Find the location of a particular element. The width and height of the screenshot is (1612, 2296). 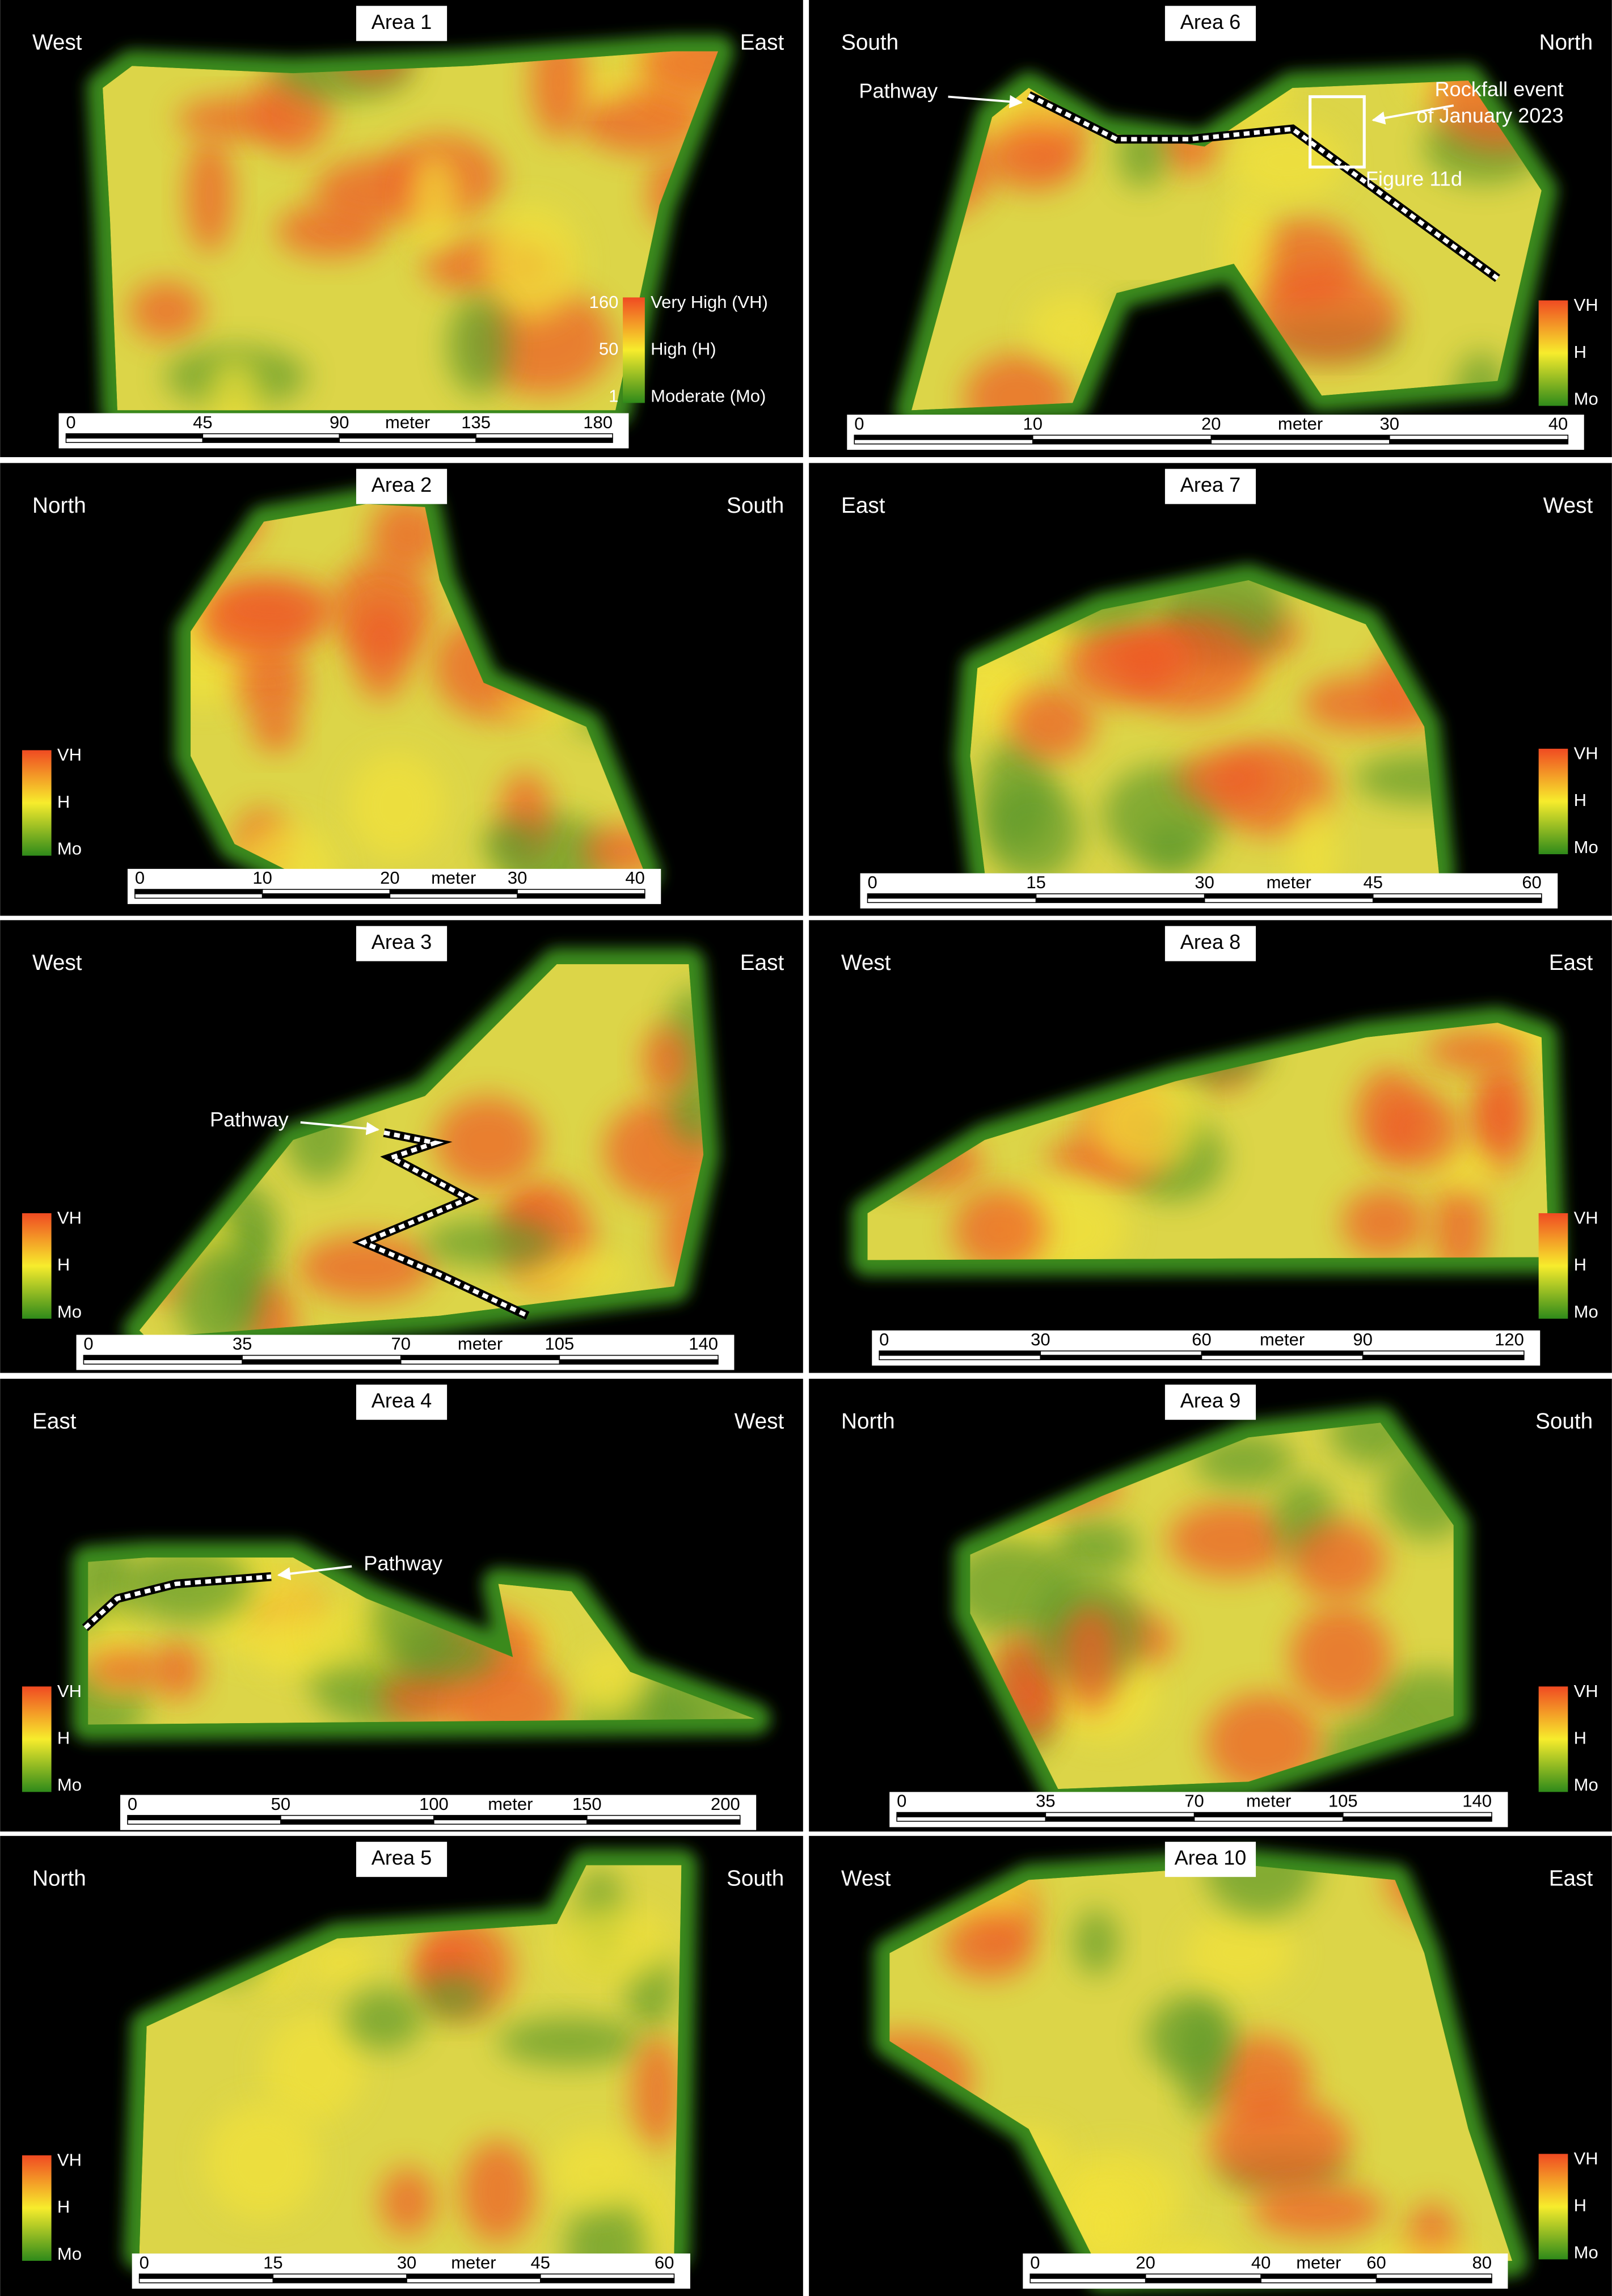

scale-unit: meter is located at coordinates (1268, 1801).